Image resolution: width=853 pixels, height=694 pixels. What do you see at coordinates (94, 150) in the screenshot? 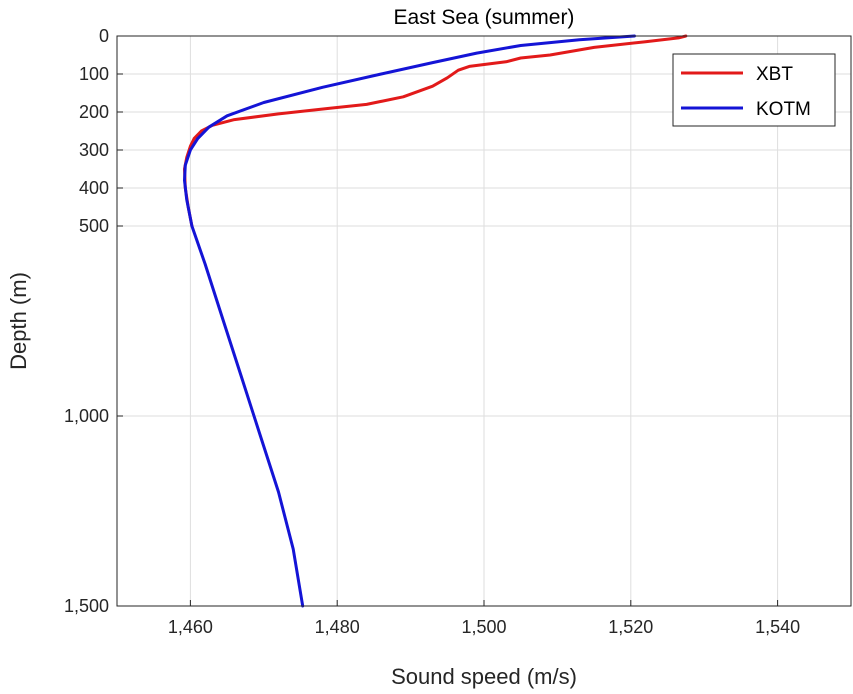
I see `y-tick-label: 300` at bounding box center [94, 150].